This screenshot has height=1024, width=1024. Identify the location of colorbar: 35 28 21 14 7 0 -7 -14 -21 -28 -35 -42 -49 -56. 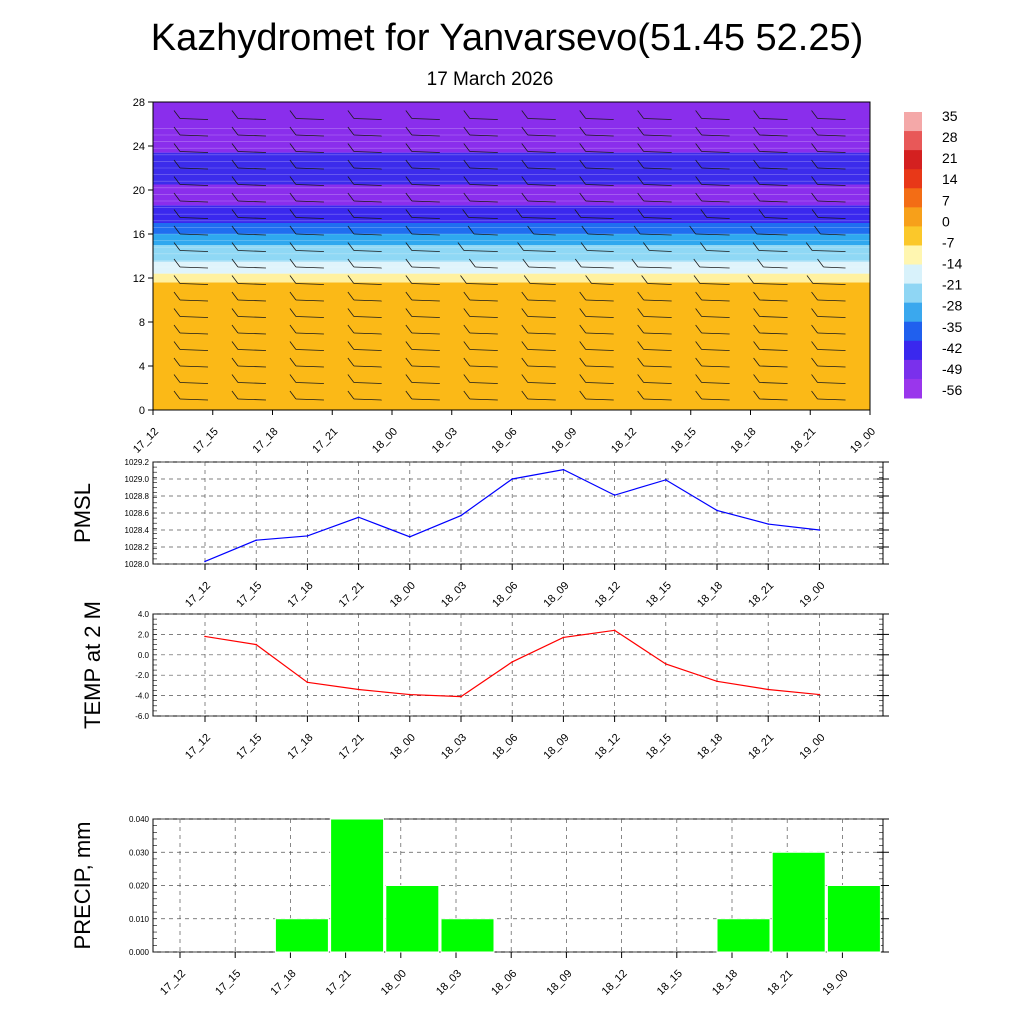
(933, 253).